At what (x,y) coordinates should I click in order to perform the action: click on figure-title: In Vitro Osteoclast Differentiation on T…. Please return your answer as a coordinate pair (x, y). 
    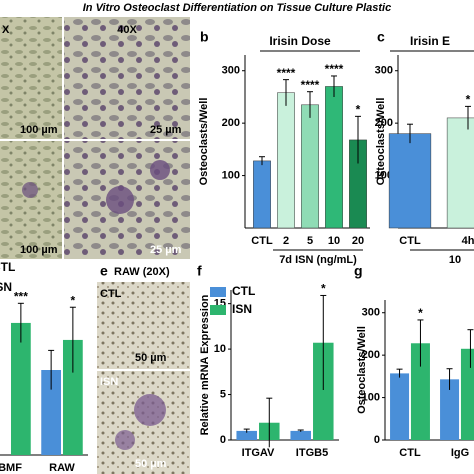
    Looking at the image, I should click on (237, 8).